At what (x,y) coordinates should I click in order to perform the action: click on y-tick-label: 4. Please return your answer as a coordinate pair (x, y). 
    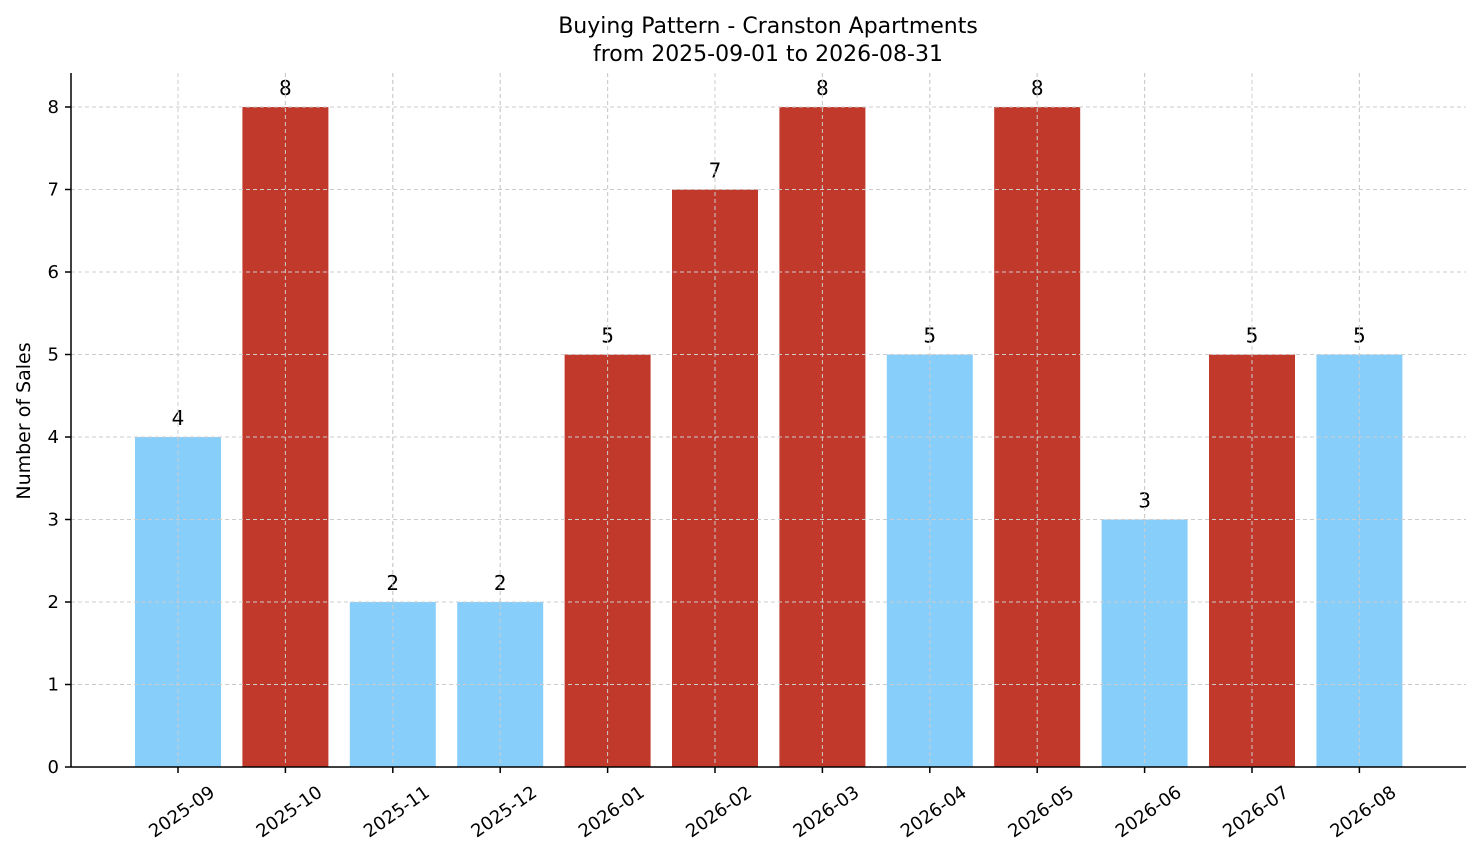
    Looking at the image, I should click on (53, 437).